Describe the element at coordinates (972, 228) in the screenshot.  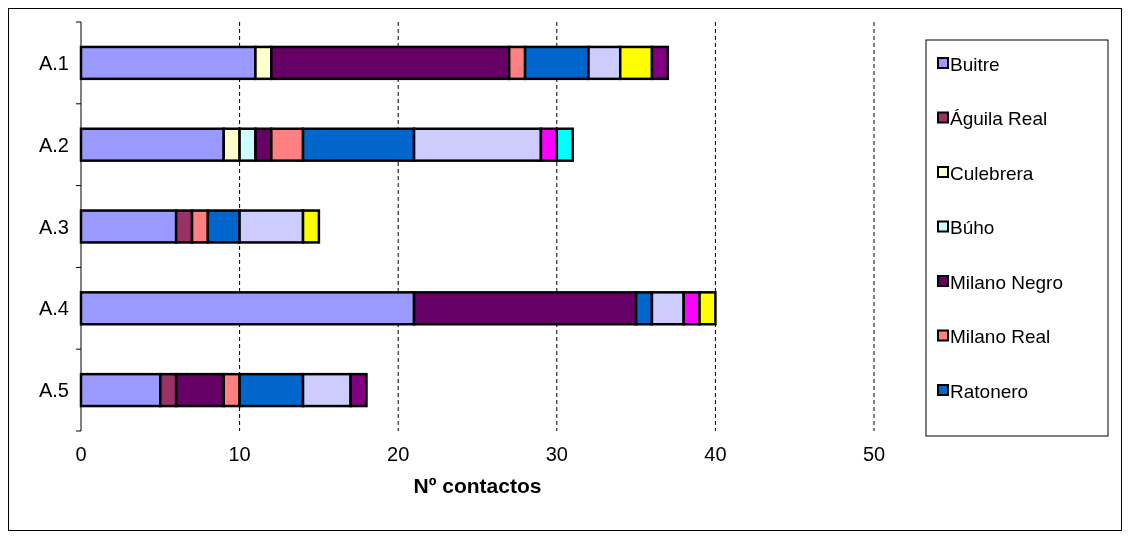
I see `legend-label: Búho` at that location.